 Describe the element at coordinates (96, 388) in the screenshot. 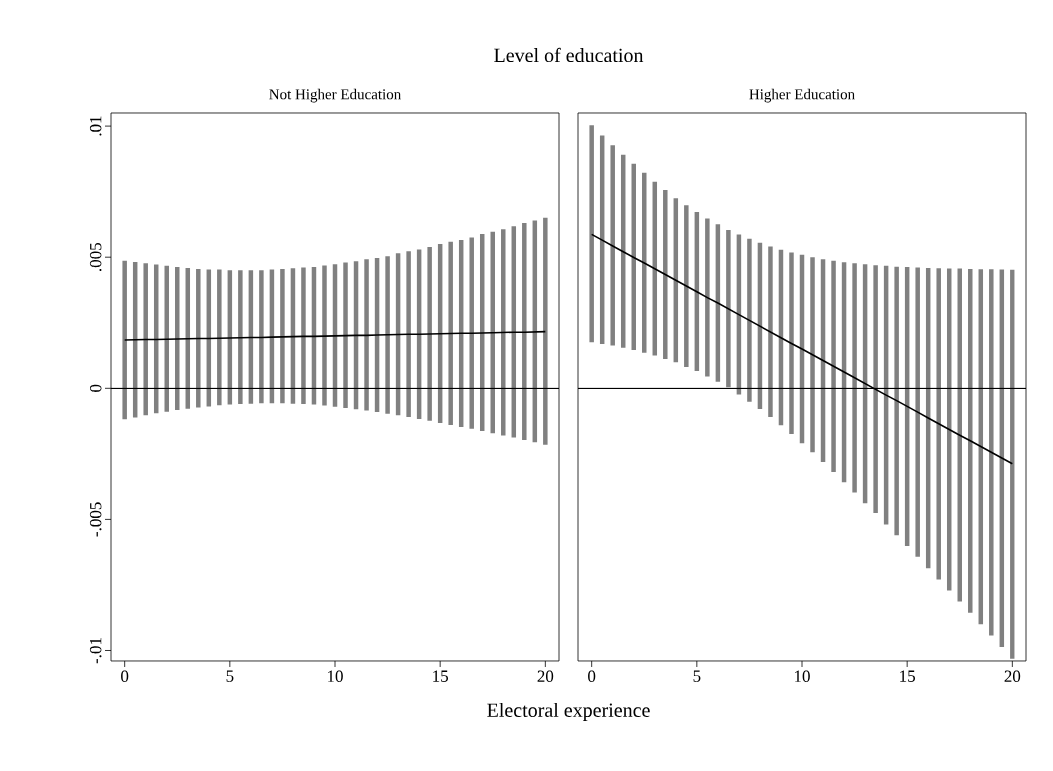

I see `y-tick-label: 0` at that location.